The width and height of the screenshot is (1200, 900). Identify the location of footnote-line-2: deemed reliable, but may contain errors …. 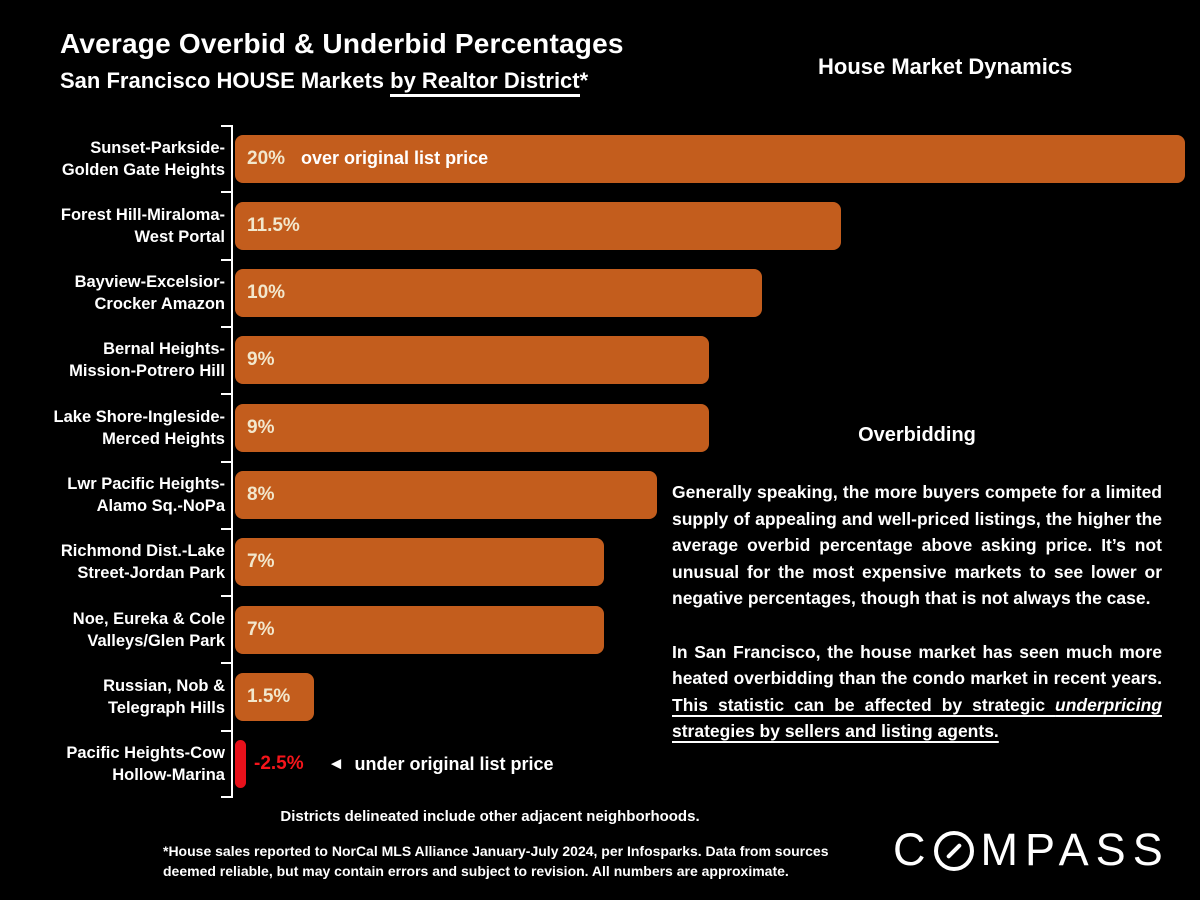
(476, 871).